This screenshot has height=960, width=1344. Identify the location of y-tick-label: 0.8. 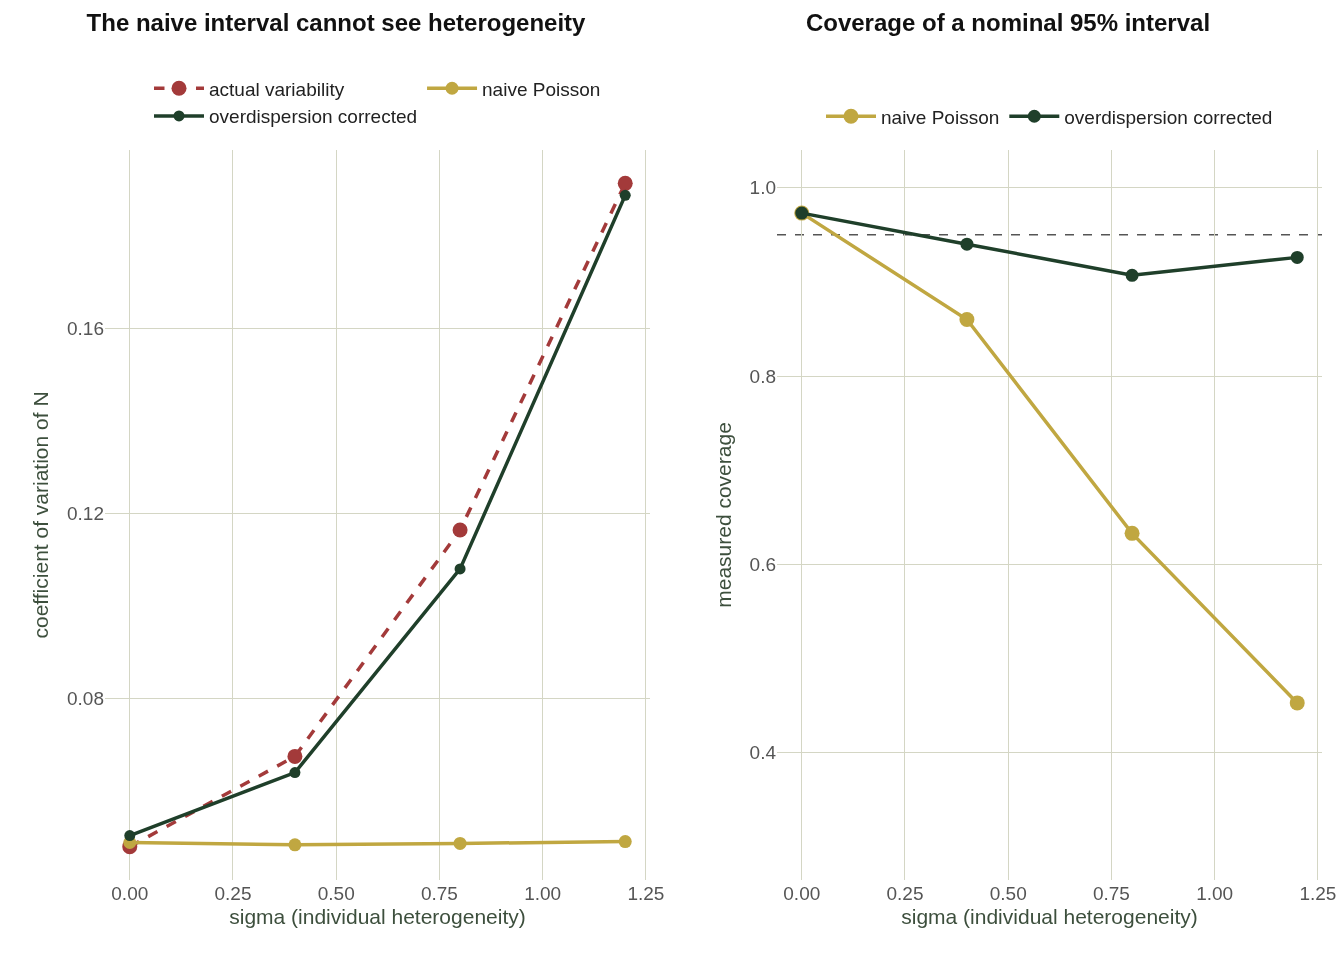
(762, 376).